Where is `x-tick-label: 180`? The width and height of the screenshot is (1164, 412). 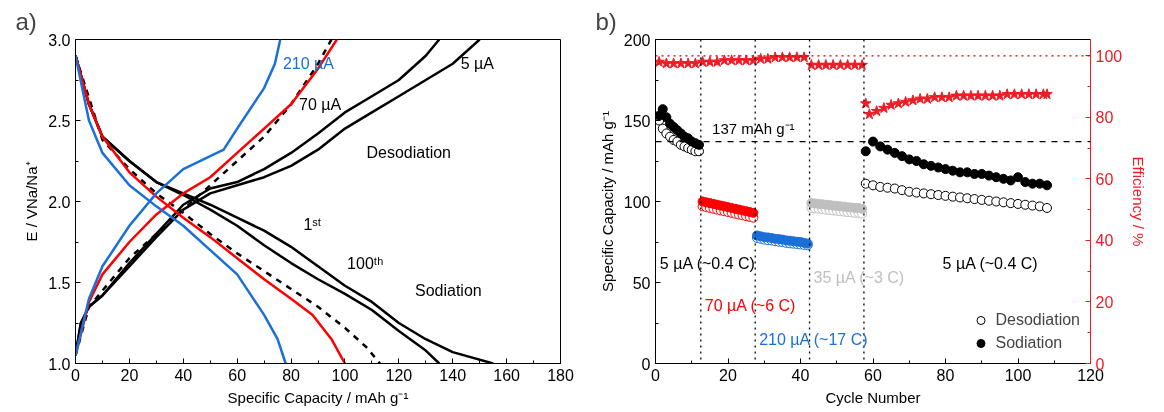 x-tick-label: 180 is located at coordinates (560, 375).